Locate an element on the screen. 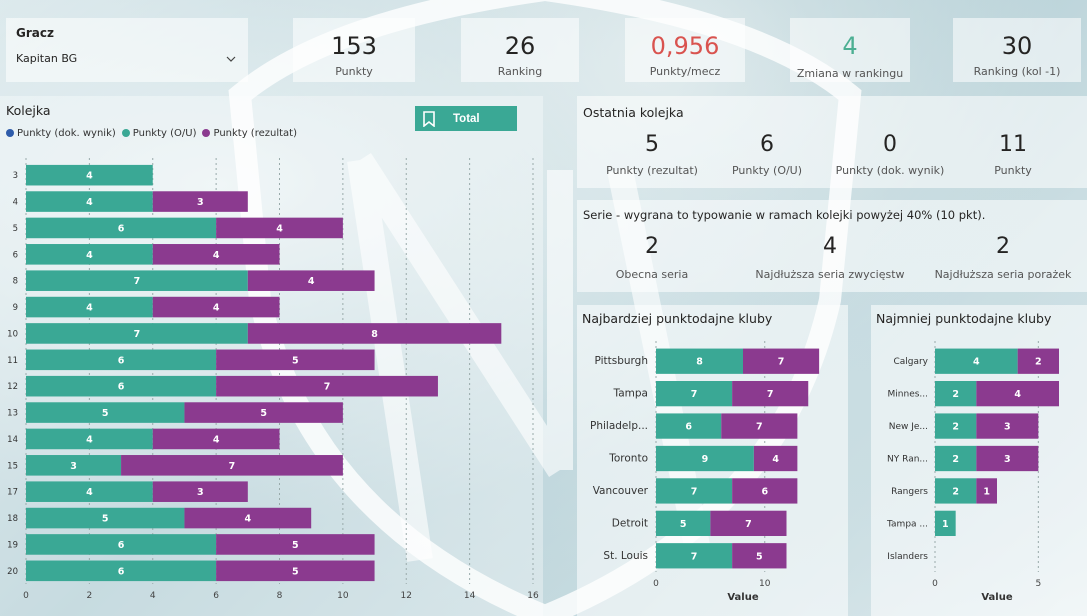 The width and height of the screenshot is (1087, 616). kolejka-title: Kolejka is located at coordinates (28, 110).